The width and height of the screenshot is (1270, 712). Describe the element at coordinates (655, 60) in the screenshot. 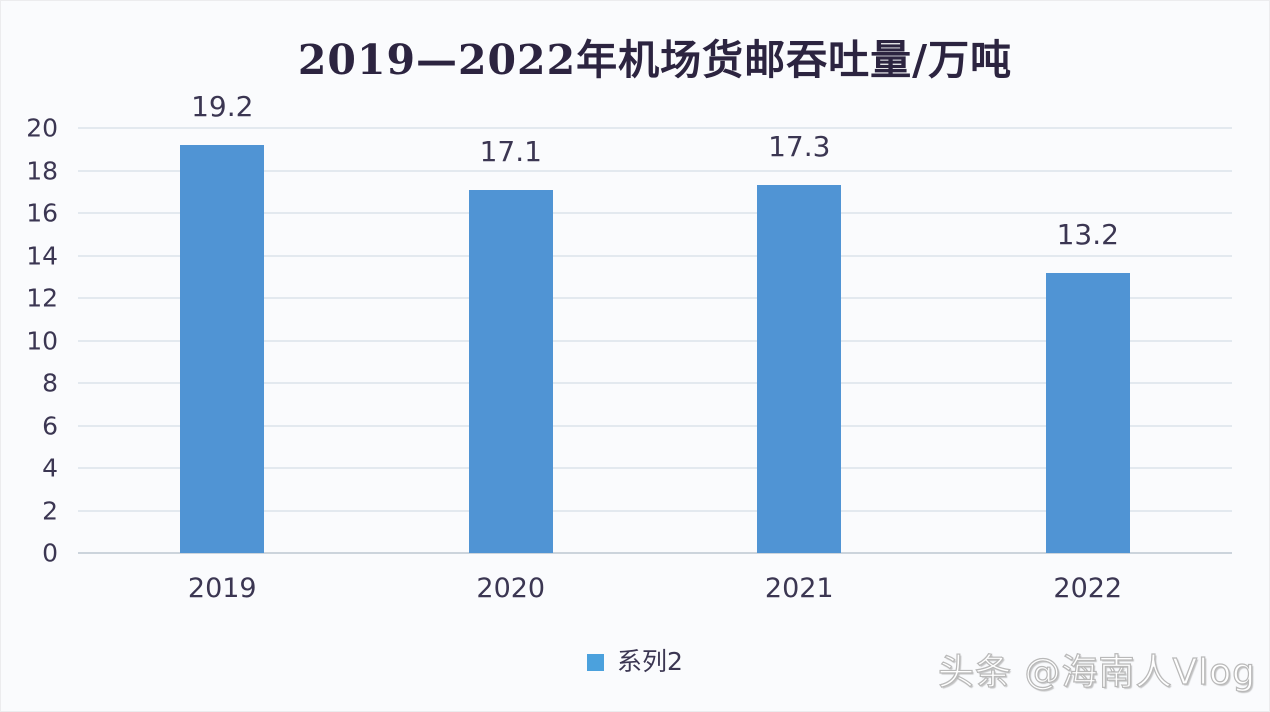

I see `chart-title: 2019—2022年机场货邮吞吐量/万吨` at that location.